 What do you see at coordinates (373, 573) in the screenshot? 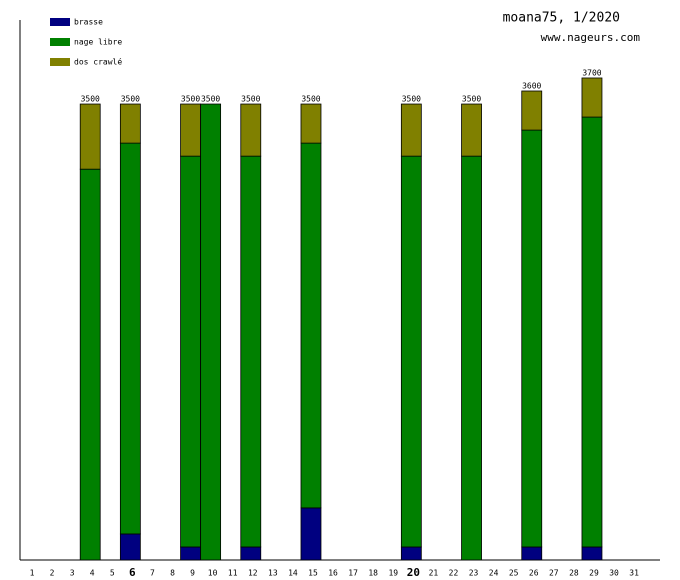
I see `x-tick-label: 18` at bounding box center [373, 573].